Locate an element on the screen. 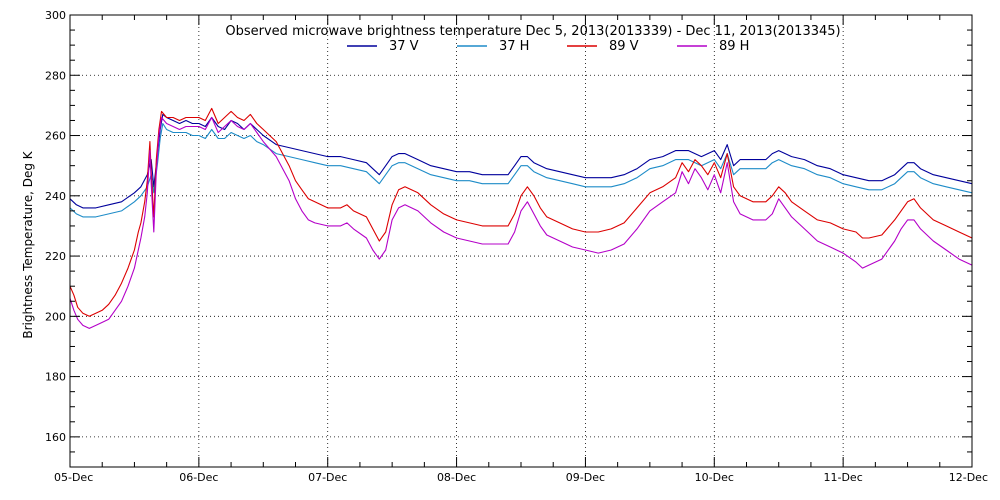 This screenshot has width=1000, height=500. legend: 37 V 37 H 89 V 89 H is located at coordinates (548, 46).